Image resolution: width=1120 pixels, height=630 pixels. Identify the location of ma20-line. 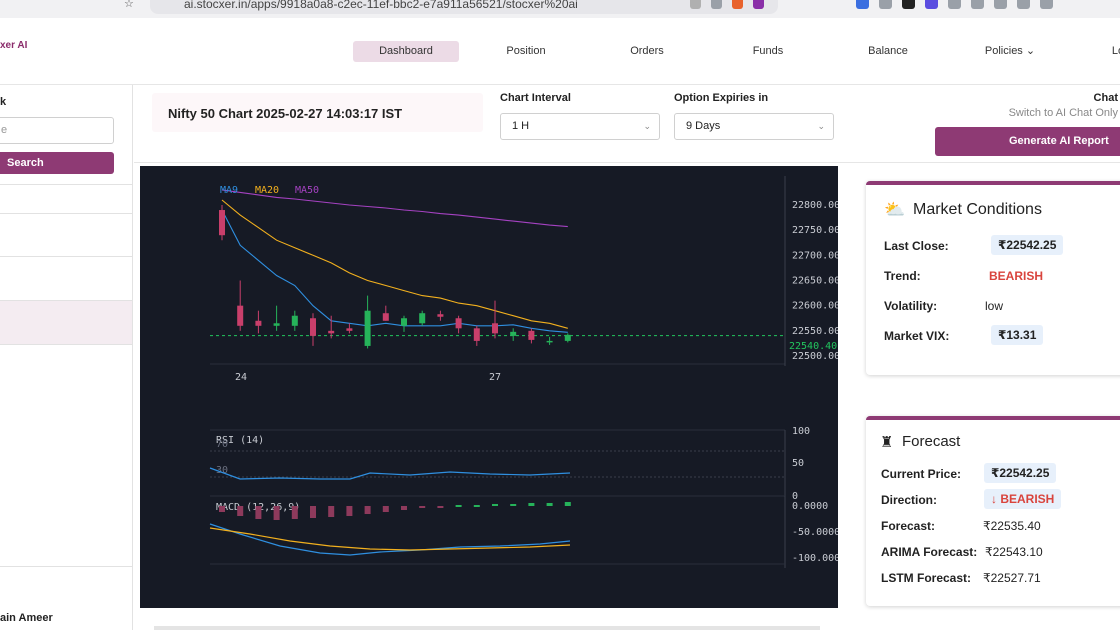
(394, 264).